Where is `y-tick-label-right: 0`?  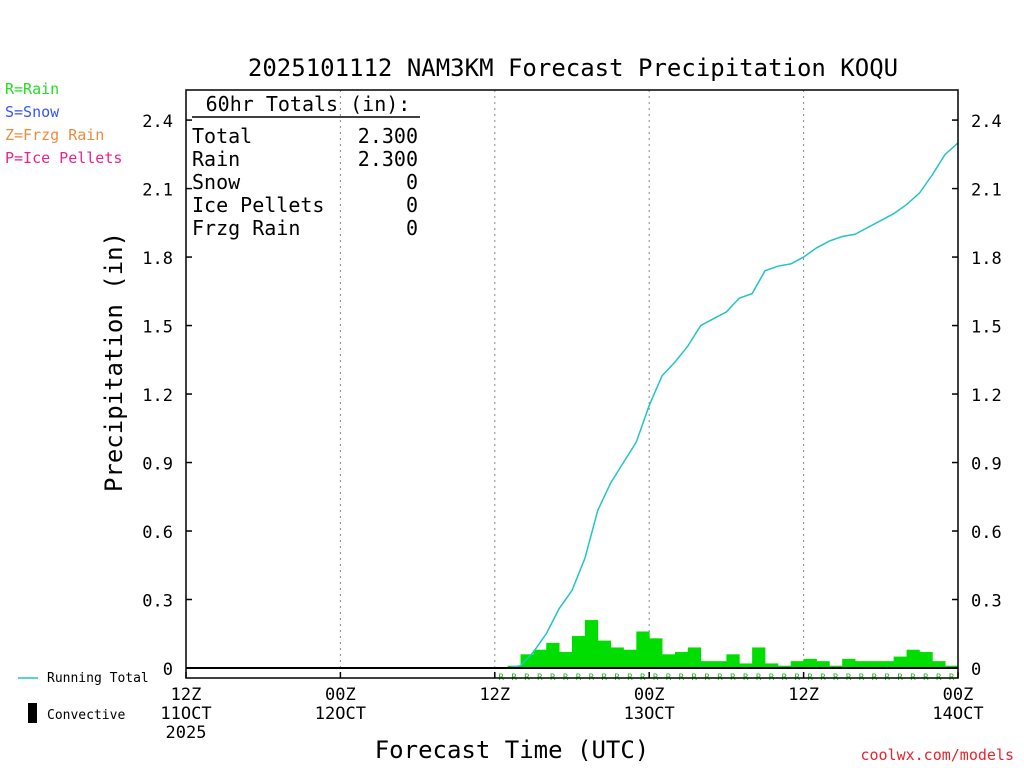
y-tick-label-right: 0 is located at coordinates (976, 670).